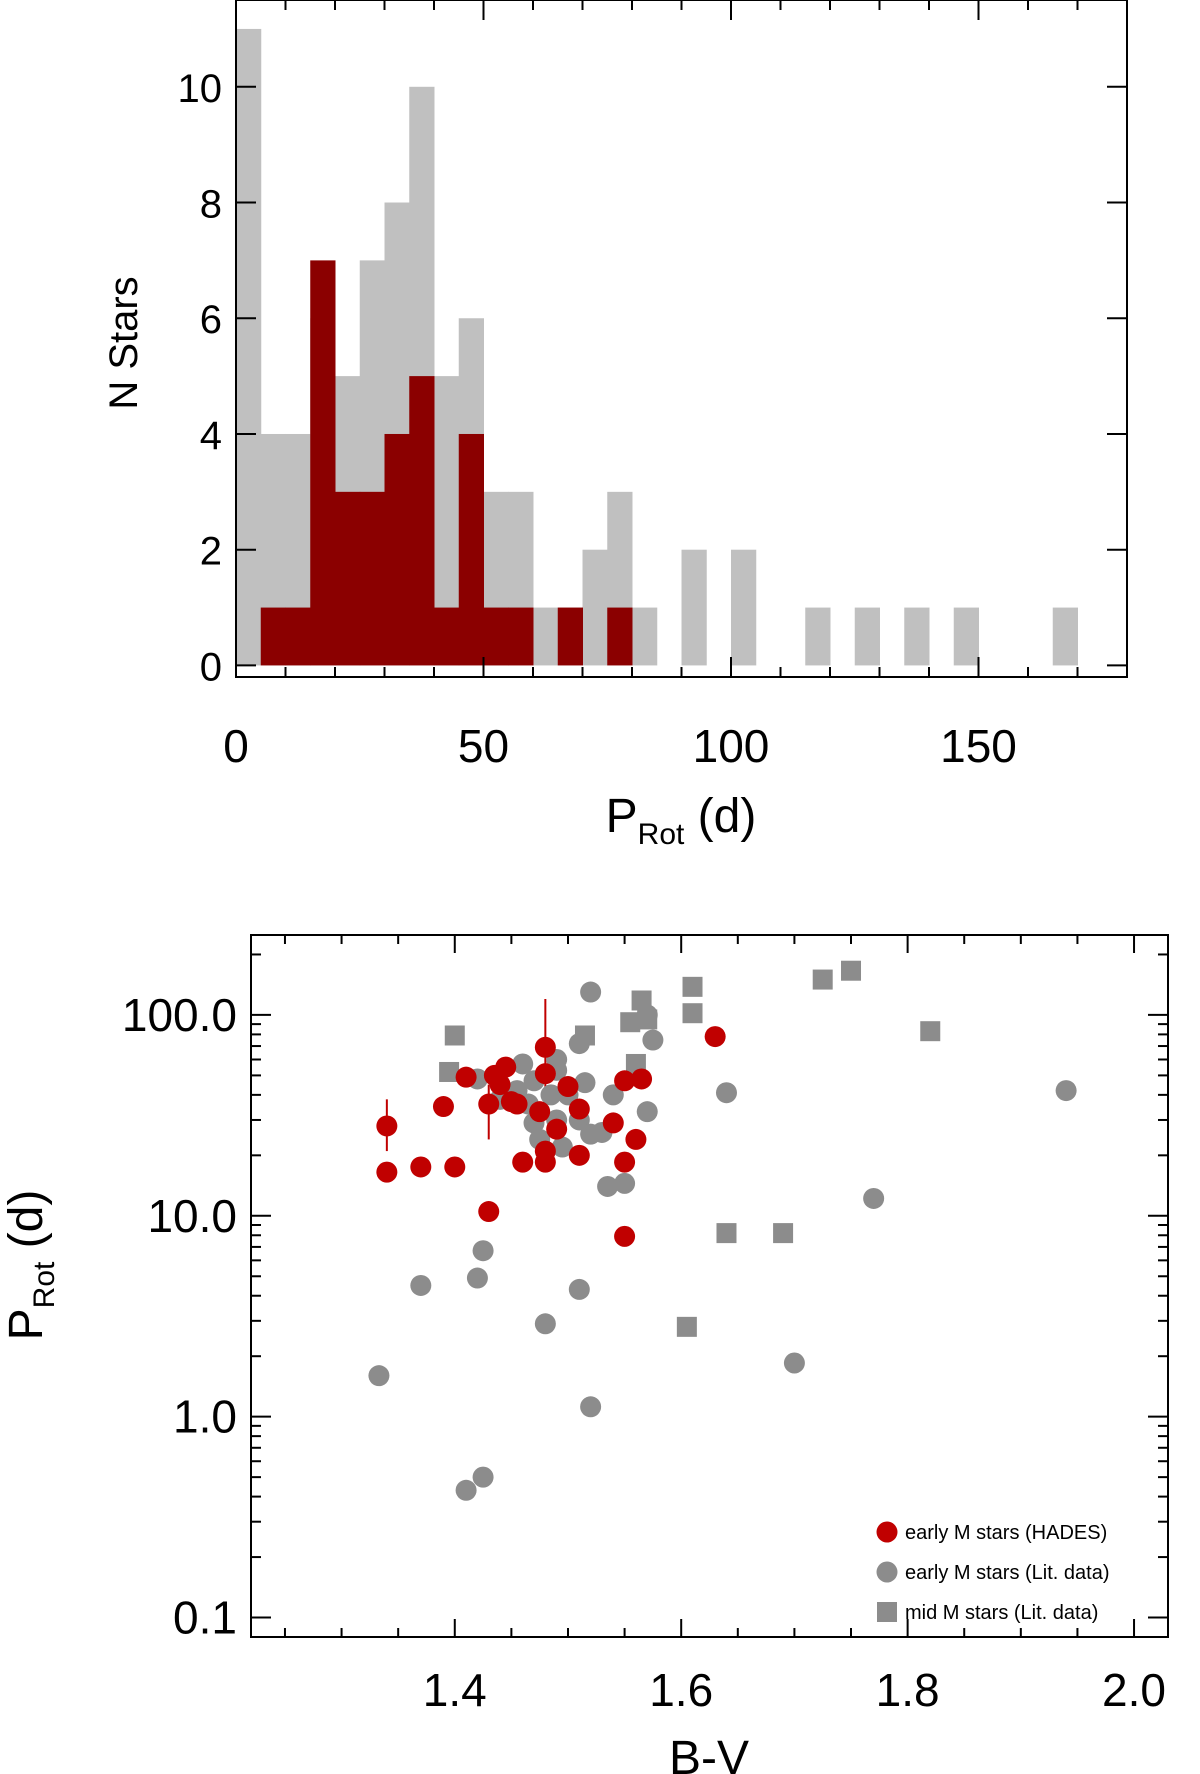 The width and height of the screenshot is (1200, 1774). Describe the element at coordinates (211, 667) in the screenshot. I see `histogram-y-tick-label: 0` at that location.